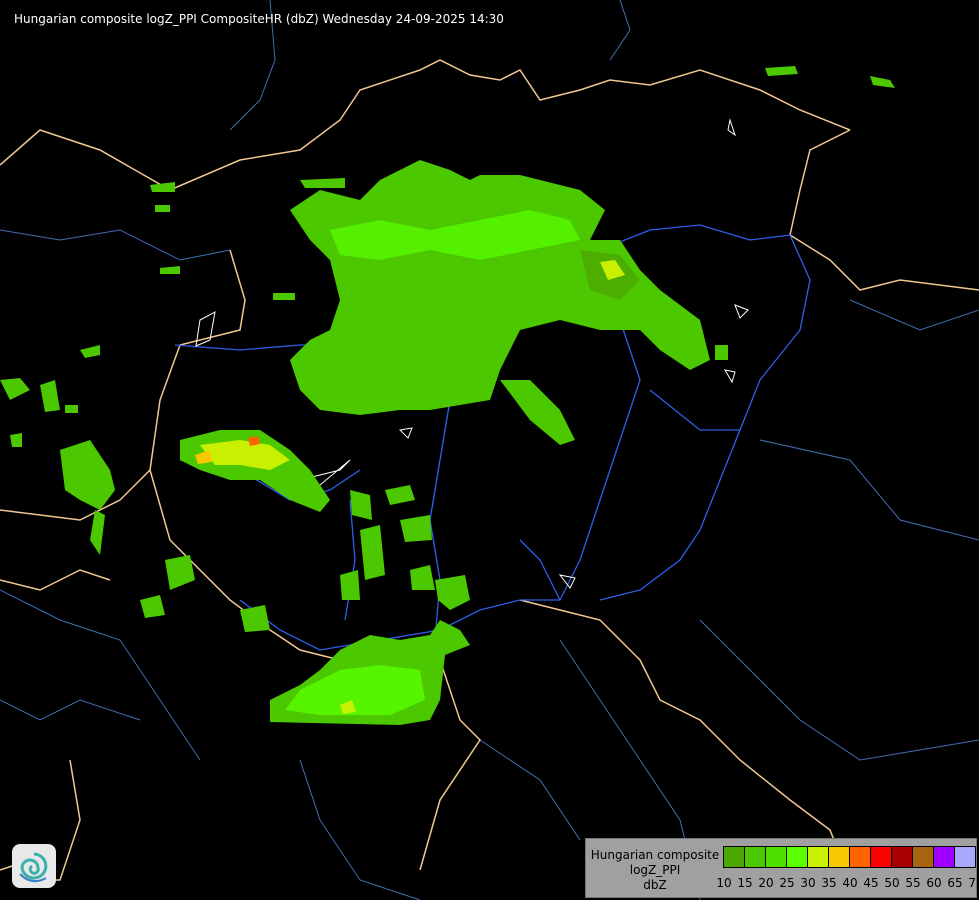 Image resolution: width=979 pixels, height=900 pixels. What do you see at coordinates (655, 870) in the screenshot?
I see `legend-product: logZ_PPI` at bounding box center [655, 870].